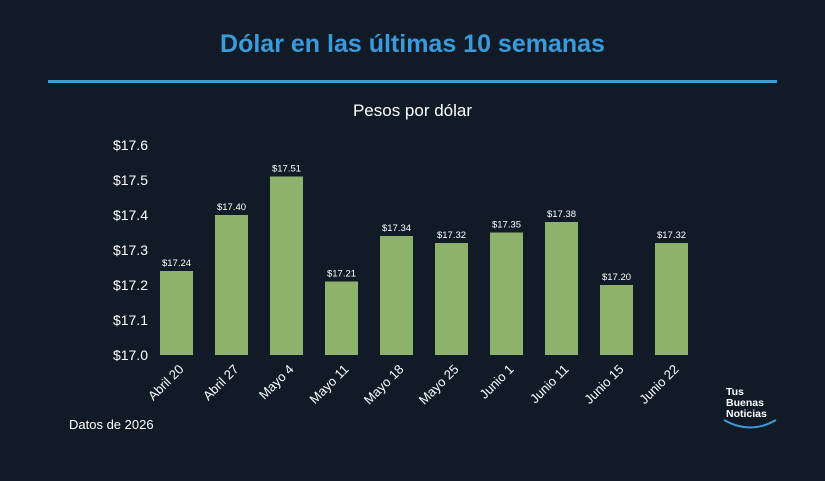 The width and height of the screenshot is (825, 481). What do you see at coordinates (561, 214) in the screenshot?
I see `bar-value-label: $17.38` at bounding box center [561, 214].